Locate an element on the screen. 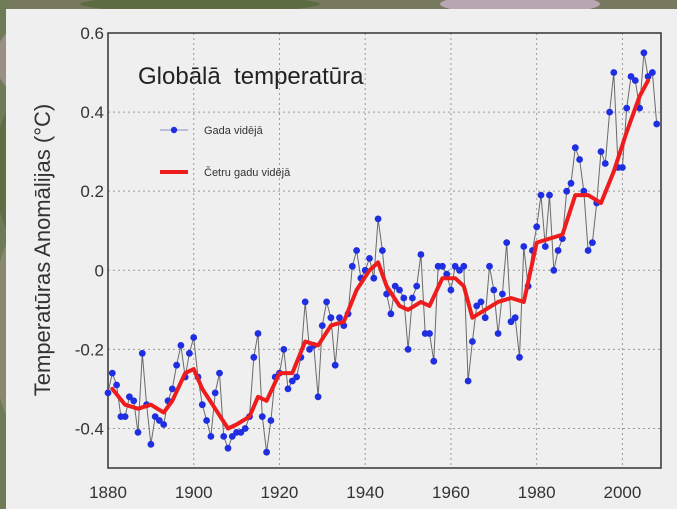 This screenshot has width=677, height=509. y-tick-label: 0.4 is located at coordinates (92, 112).